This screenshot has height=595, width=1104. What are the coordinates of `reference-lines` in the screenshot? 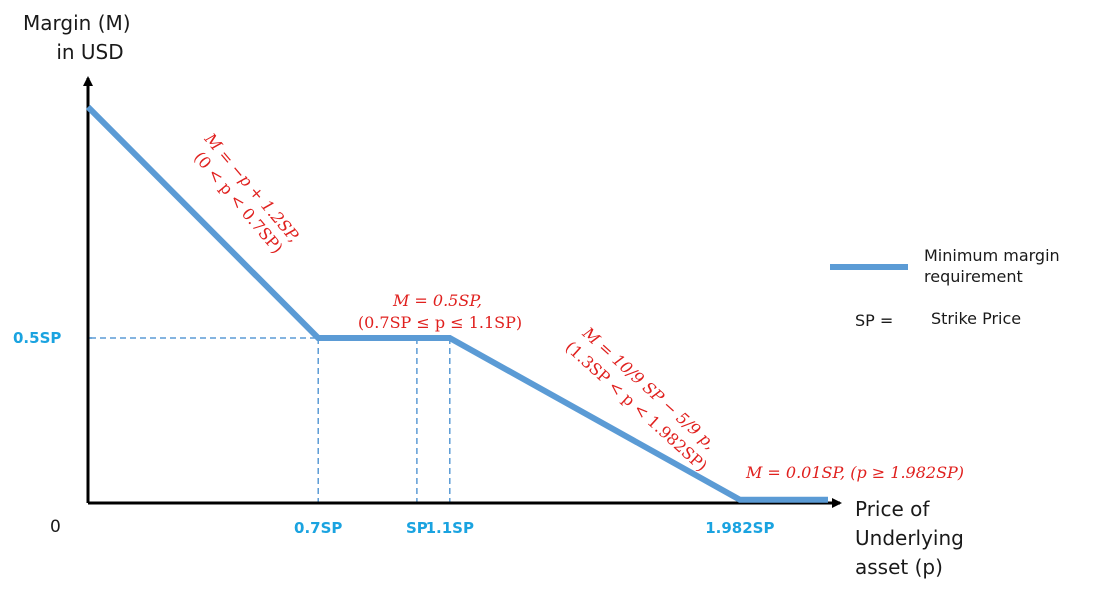 It's located at (269, 420).